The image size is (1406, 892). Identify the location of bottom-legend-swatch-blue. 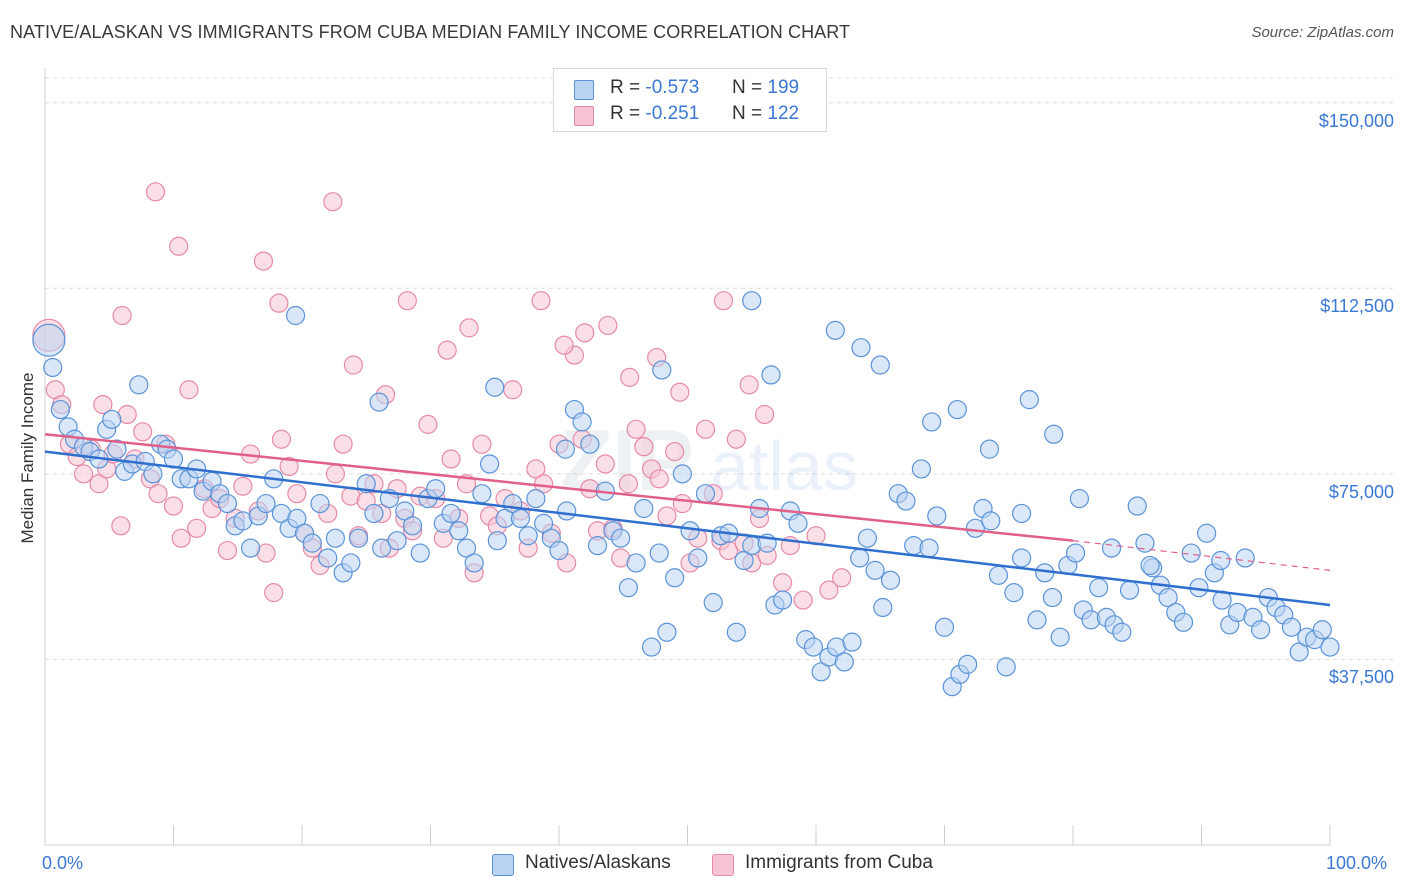
(503, 865).